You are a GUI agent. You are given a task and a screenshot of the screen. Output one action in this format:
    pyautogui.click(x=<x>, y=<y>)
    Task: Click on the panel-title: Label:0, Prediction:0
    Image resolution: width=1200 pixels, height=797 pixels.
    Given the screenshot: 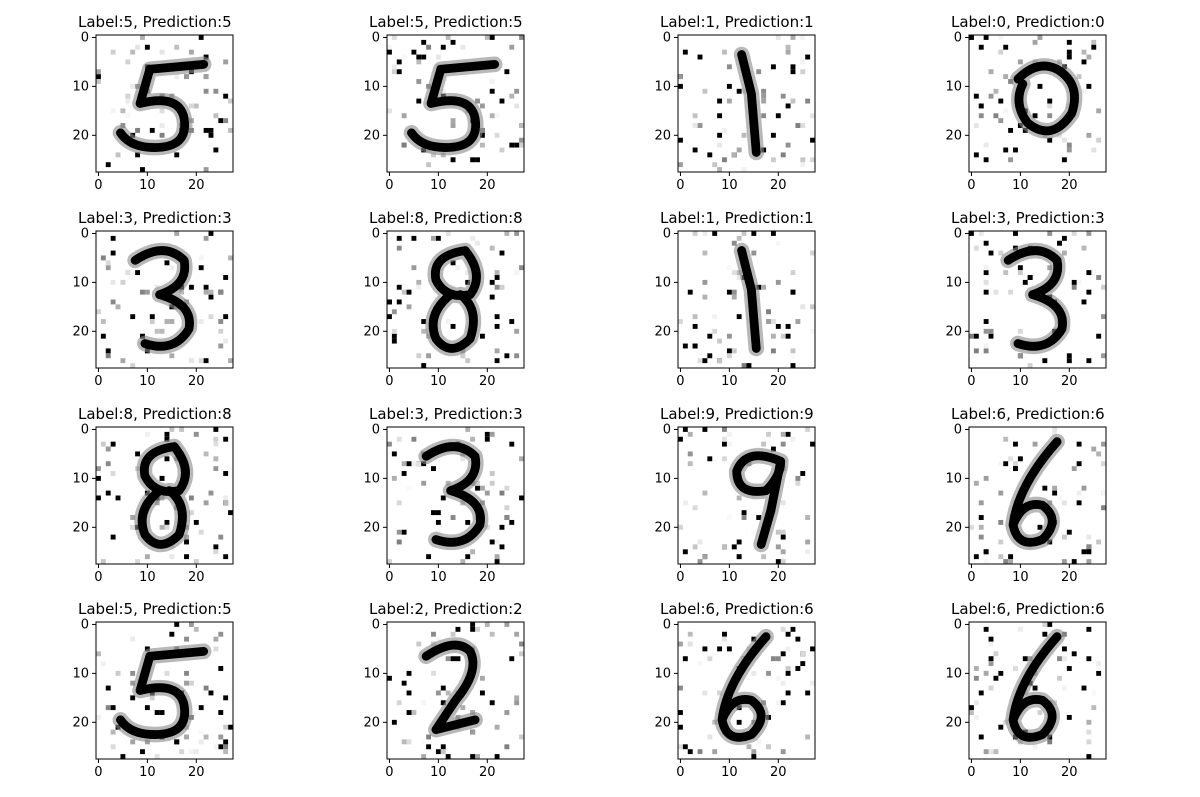 What is the action you would take?
    pyautogui.click(x=1028, y=22)
    